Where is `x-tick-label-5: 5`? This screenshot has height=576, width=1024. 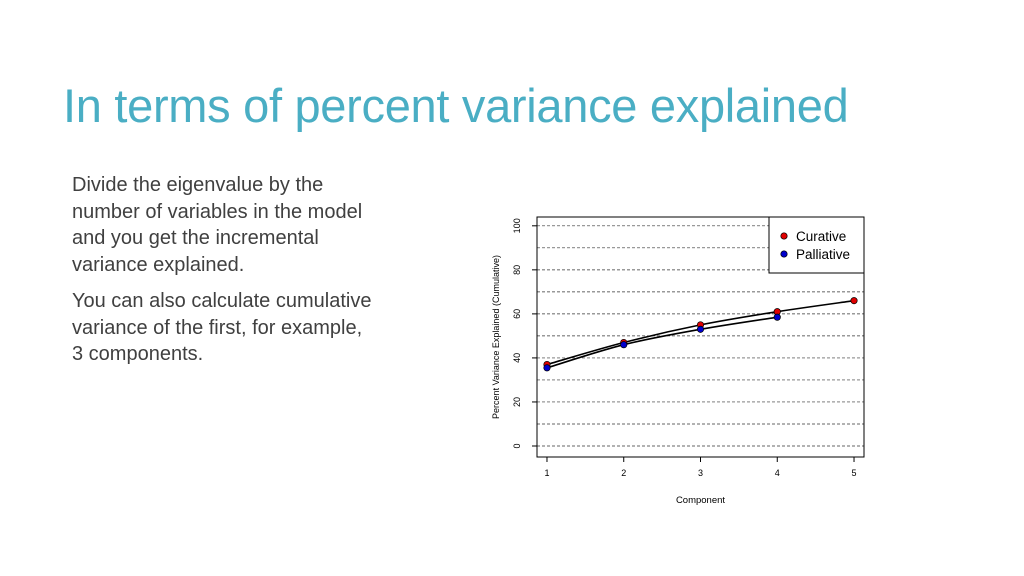 x-tick-label-5: 5 is located at coordinates (854, 473).